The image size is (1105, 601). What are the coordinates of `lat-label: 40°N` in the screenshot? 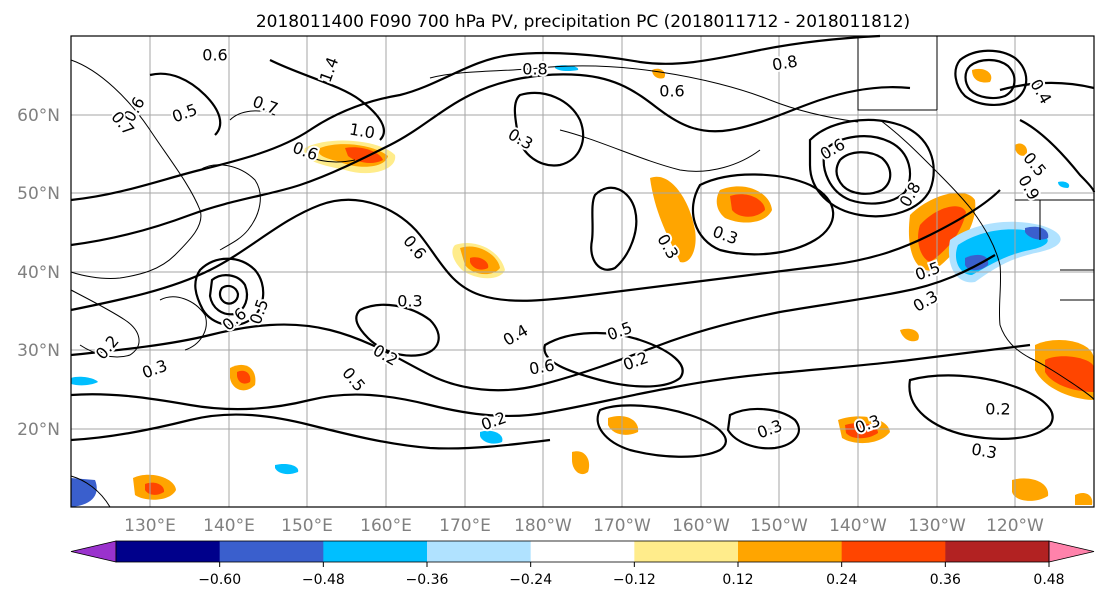 It's located at (38, 273).